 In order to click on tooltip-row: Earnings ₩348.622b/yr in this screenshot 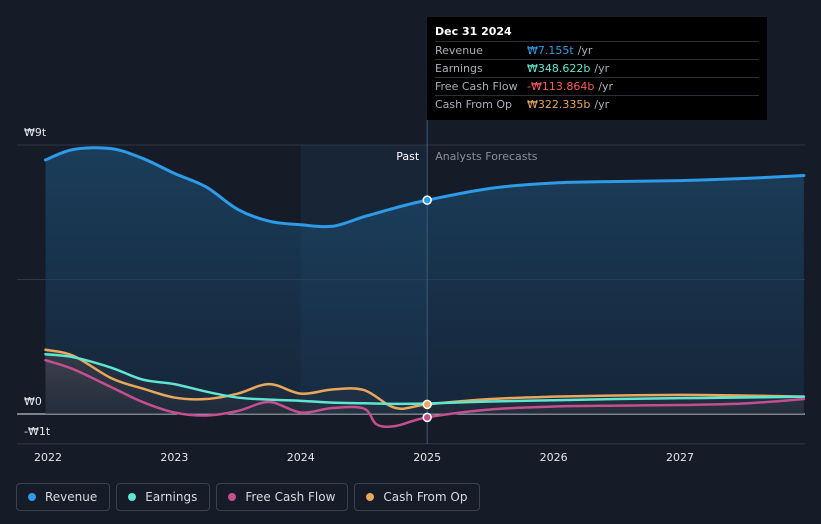, I will do `click(597, 68)`.